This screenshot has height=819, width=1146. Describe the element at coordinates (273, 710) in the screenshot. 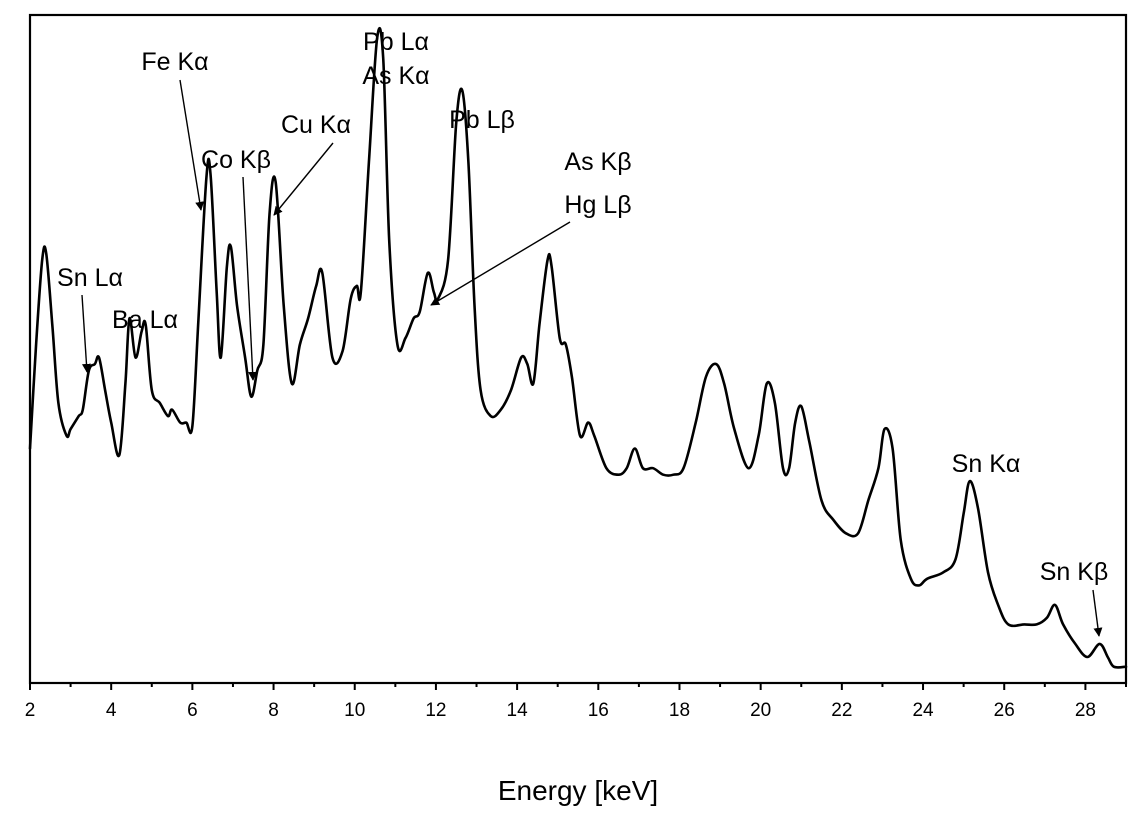

I see `x-tick-label: 8` at that location.